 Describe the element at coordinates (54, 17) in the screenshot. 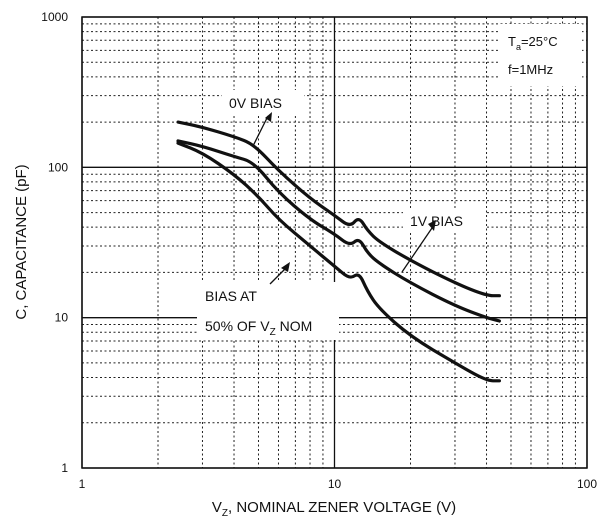

I see `y-tick-label: 1000` at that location.